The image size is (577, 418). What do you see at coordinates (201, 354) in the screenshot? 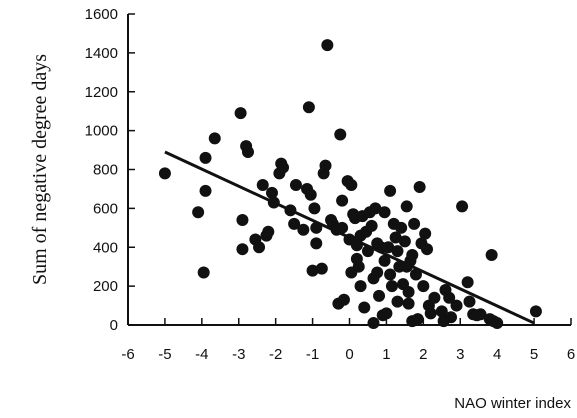
I see `x-tick-label: -4` at bounding box center [201, 354].